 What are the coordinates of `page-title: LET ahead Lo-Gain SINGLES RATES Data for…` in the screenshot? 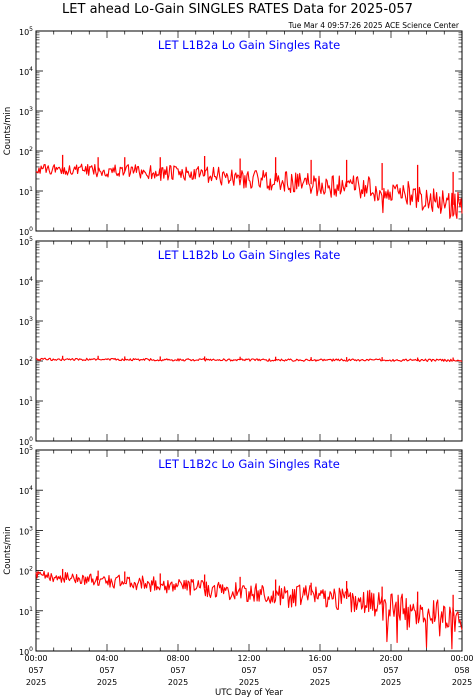 It's located at (237, 9).